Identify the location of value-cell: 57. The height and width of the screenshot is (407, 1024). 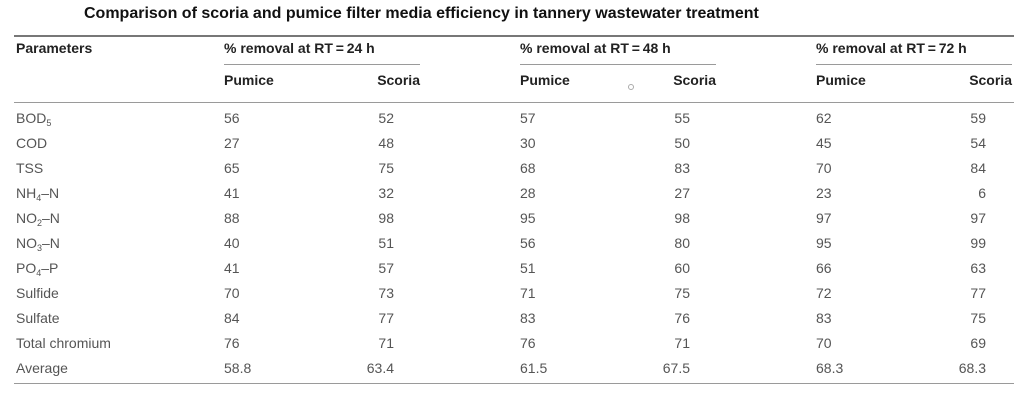
(386, 268).